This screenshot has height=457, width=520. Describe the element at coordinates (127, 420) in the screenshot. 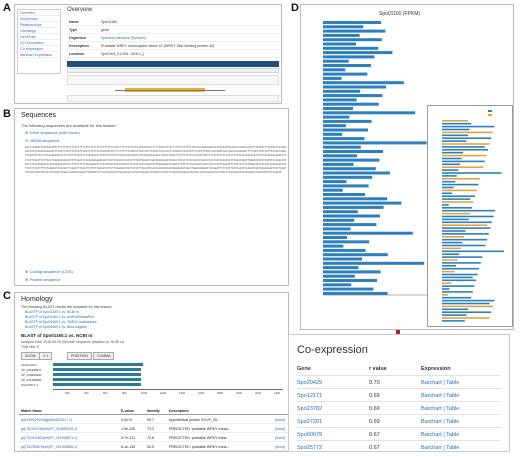

I see `evalue-cell: 0.0e+0` at that location.